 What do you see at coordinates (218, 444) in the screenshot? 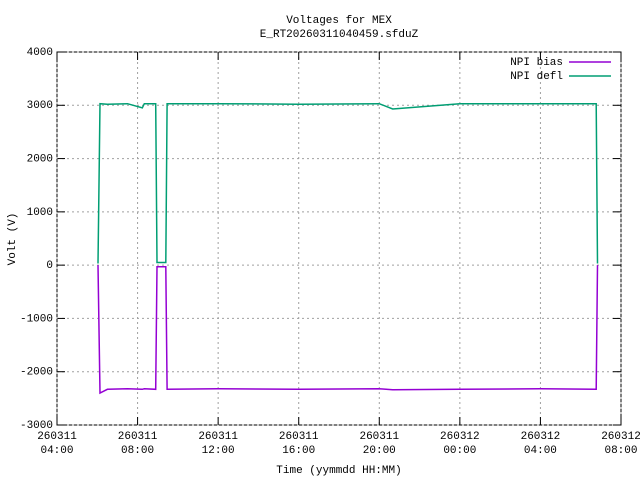
I see `x-tick-label: 260311 12:00` at bounding box center [218, 444].